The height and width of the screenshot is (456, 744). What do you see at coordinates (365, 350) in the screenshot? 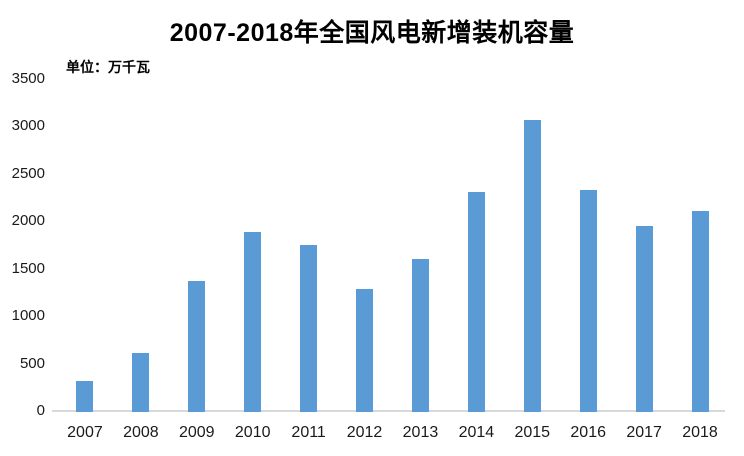
I see `bar-2012` at bounding box center [365, 350].